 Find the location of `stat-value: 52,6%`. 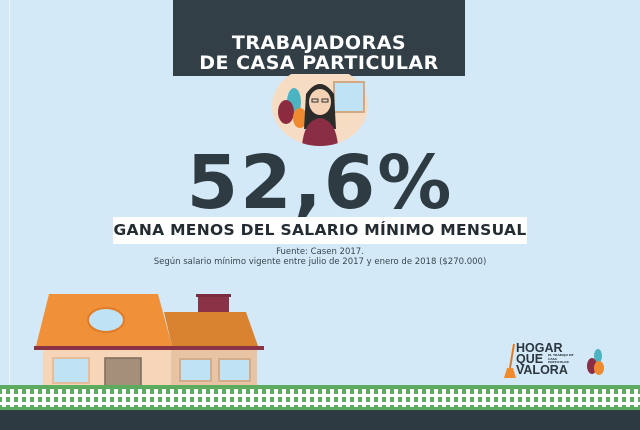

stat-value: 52,6% is located at coordinates (320, 183).